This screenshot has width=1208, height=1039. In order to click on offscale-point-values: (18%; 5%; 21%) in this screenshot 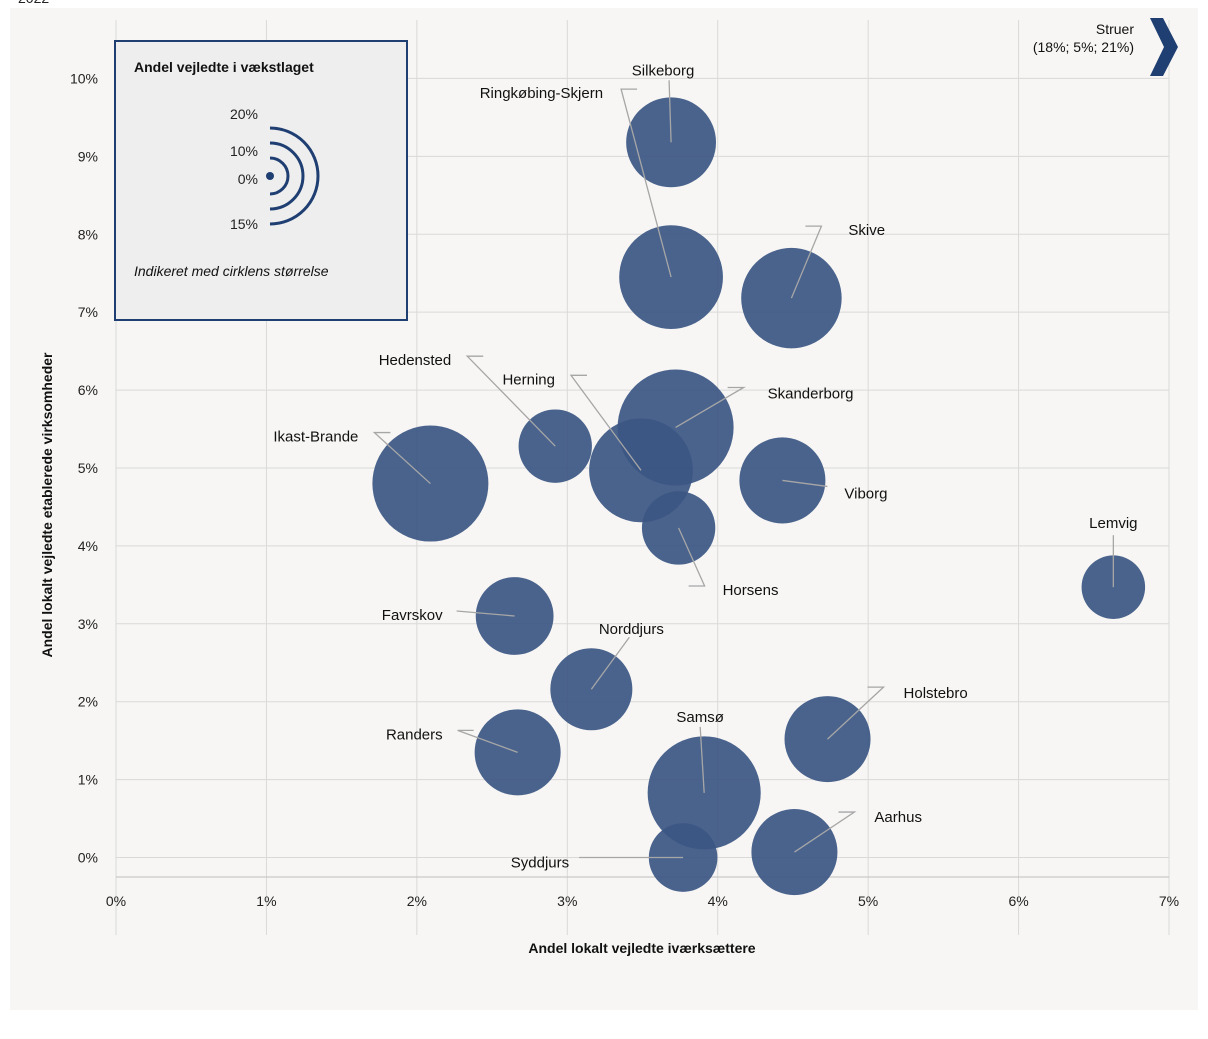, I will do `click(1083, 47)`.